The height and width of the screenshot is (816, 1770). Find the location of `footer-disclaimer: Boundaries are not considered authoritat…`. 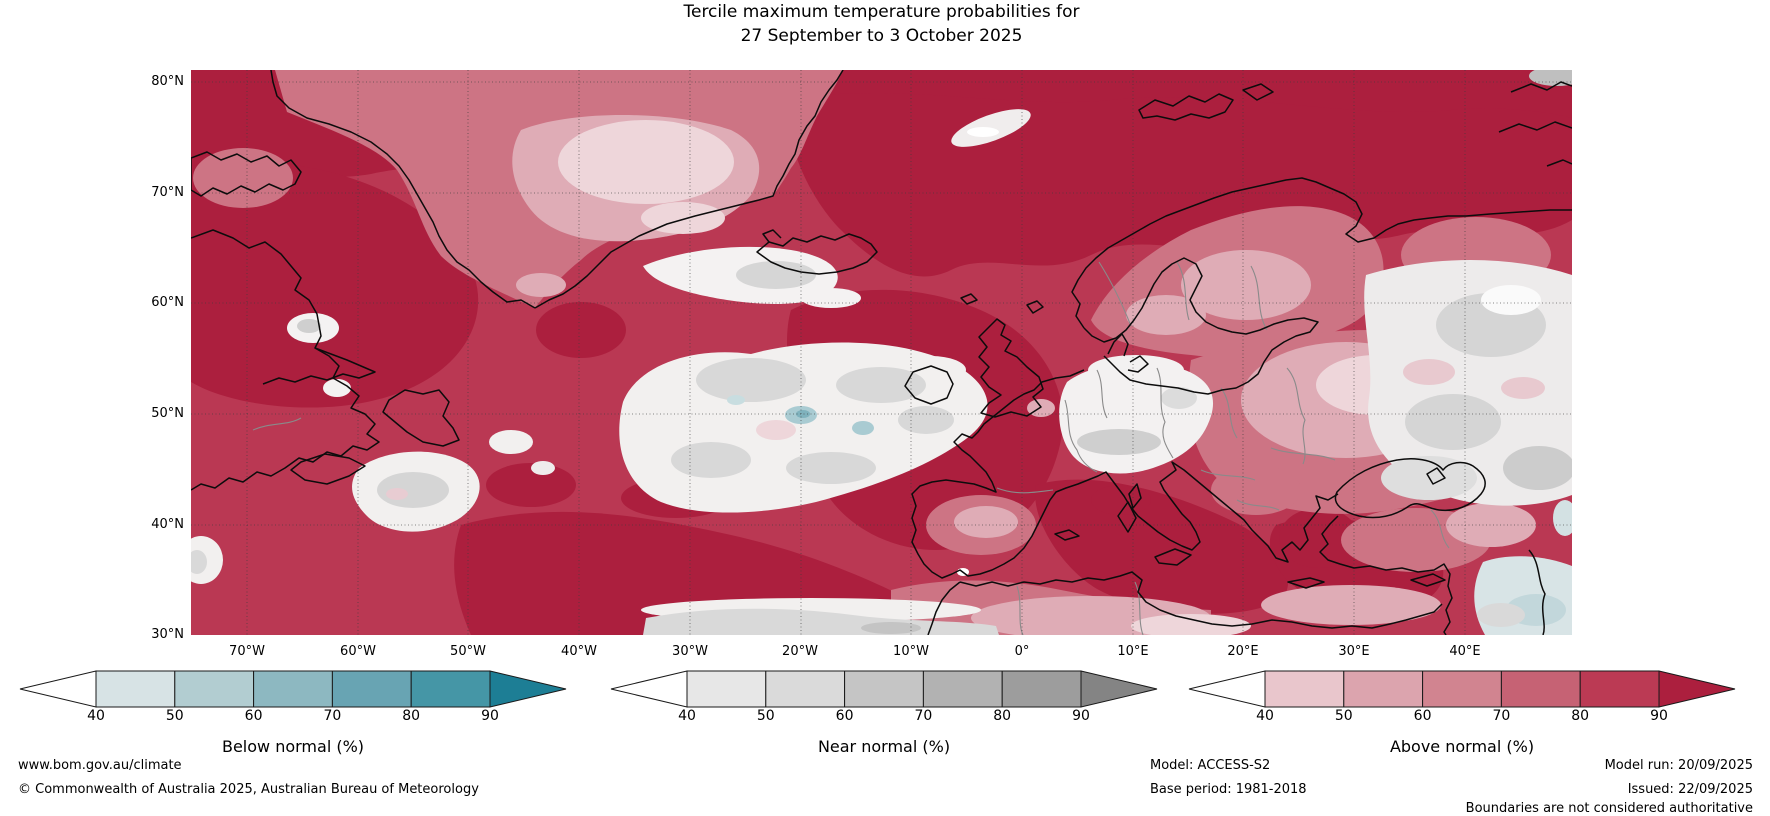

footer-disclaimer: Boundaries are not considered authoritat… is located at coordinates (1609, 808).